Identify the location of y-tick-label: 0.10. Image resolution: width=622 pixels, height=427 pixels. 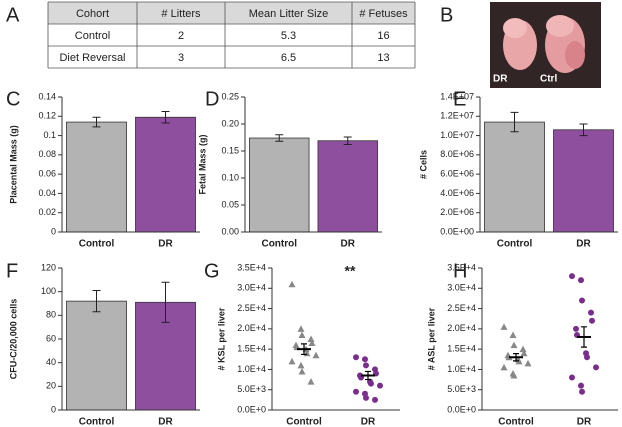
(230, 177).